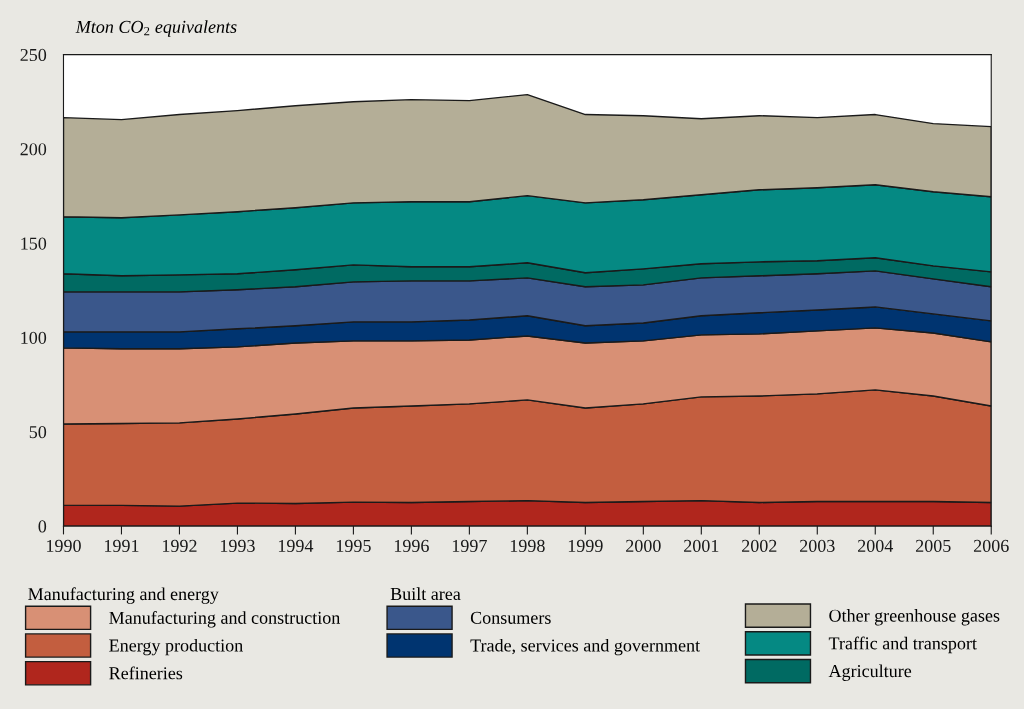  Describe the element at coordinates (585, 647) in the screenshot. I see `legend-label: Trade, services and government` at that location.